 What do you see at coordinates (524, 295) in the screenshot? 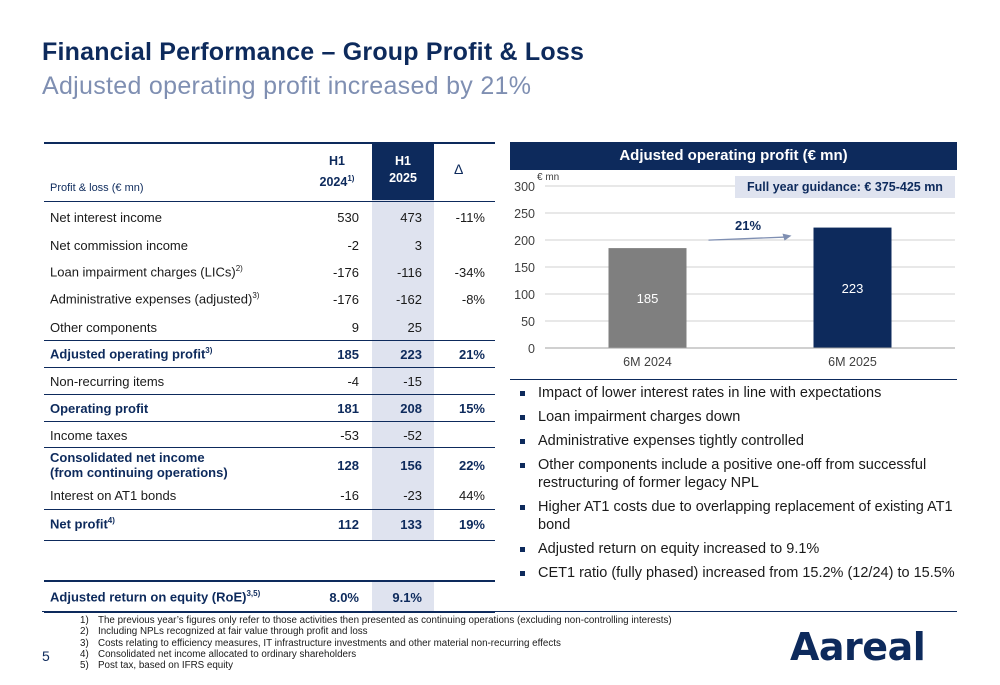
I see `y-tick-label: 100` at bounding box center [524, 295].